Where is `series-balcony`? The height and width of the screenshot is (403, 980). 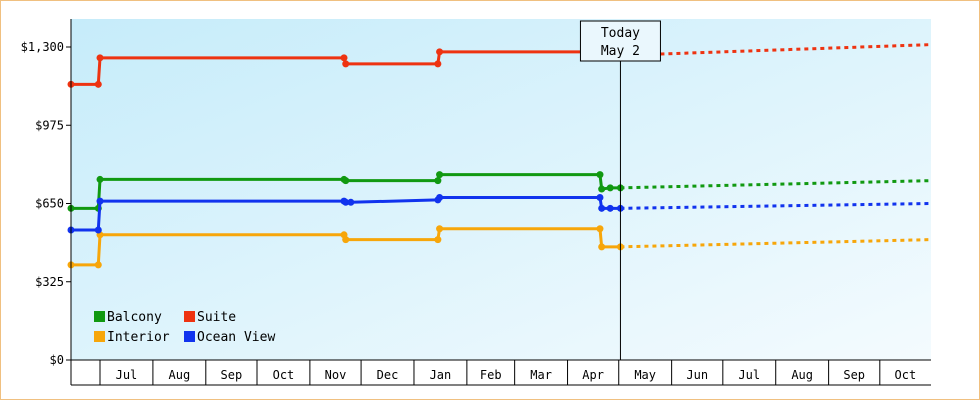
series-balcony is located at coordinates (499, 191).